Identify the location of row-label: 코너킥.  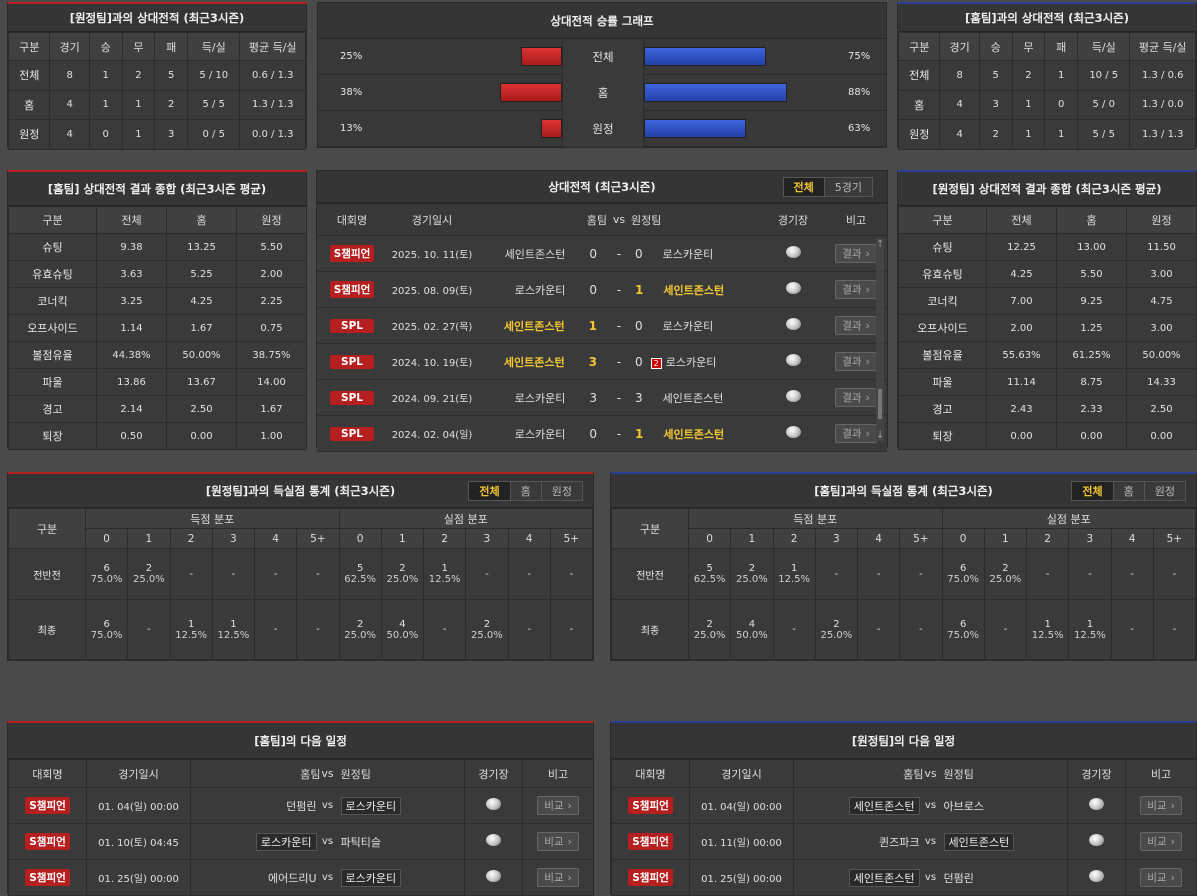
(52, 301).